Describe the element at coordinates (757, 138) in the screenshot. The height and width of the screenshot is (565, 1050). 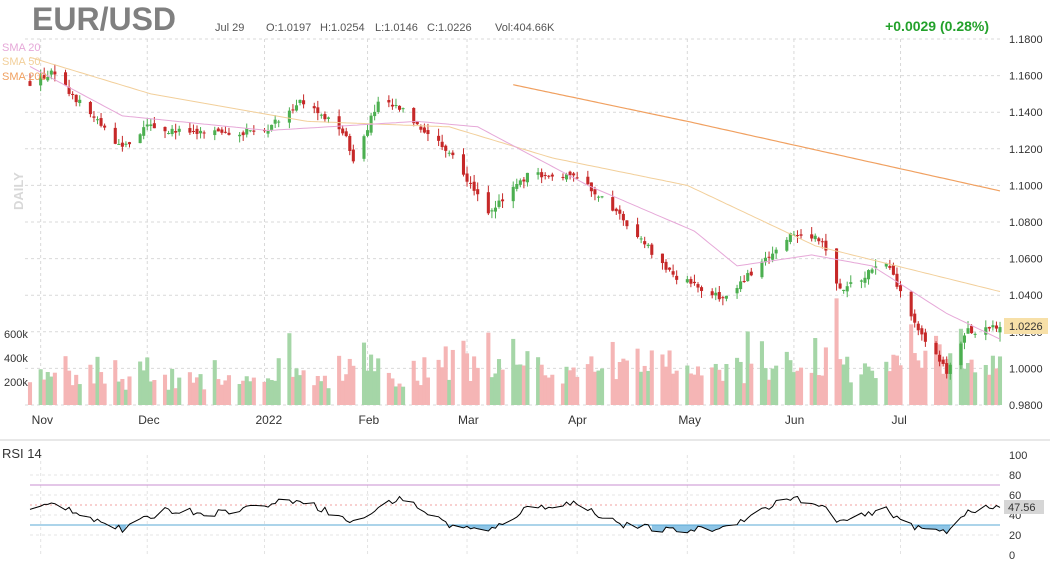
I see `sma200-line` at that location.